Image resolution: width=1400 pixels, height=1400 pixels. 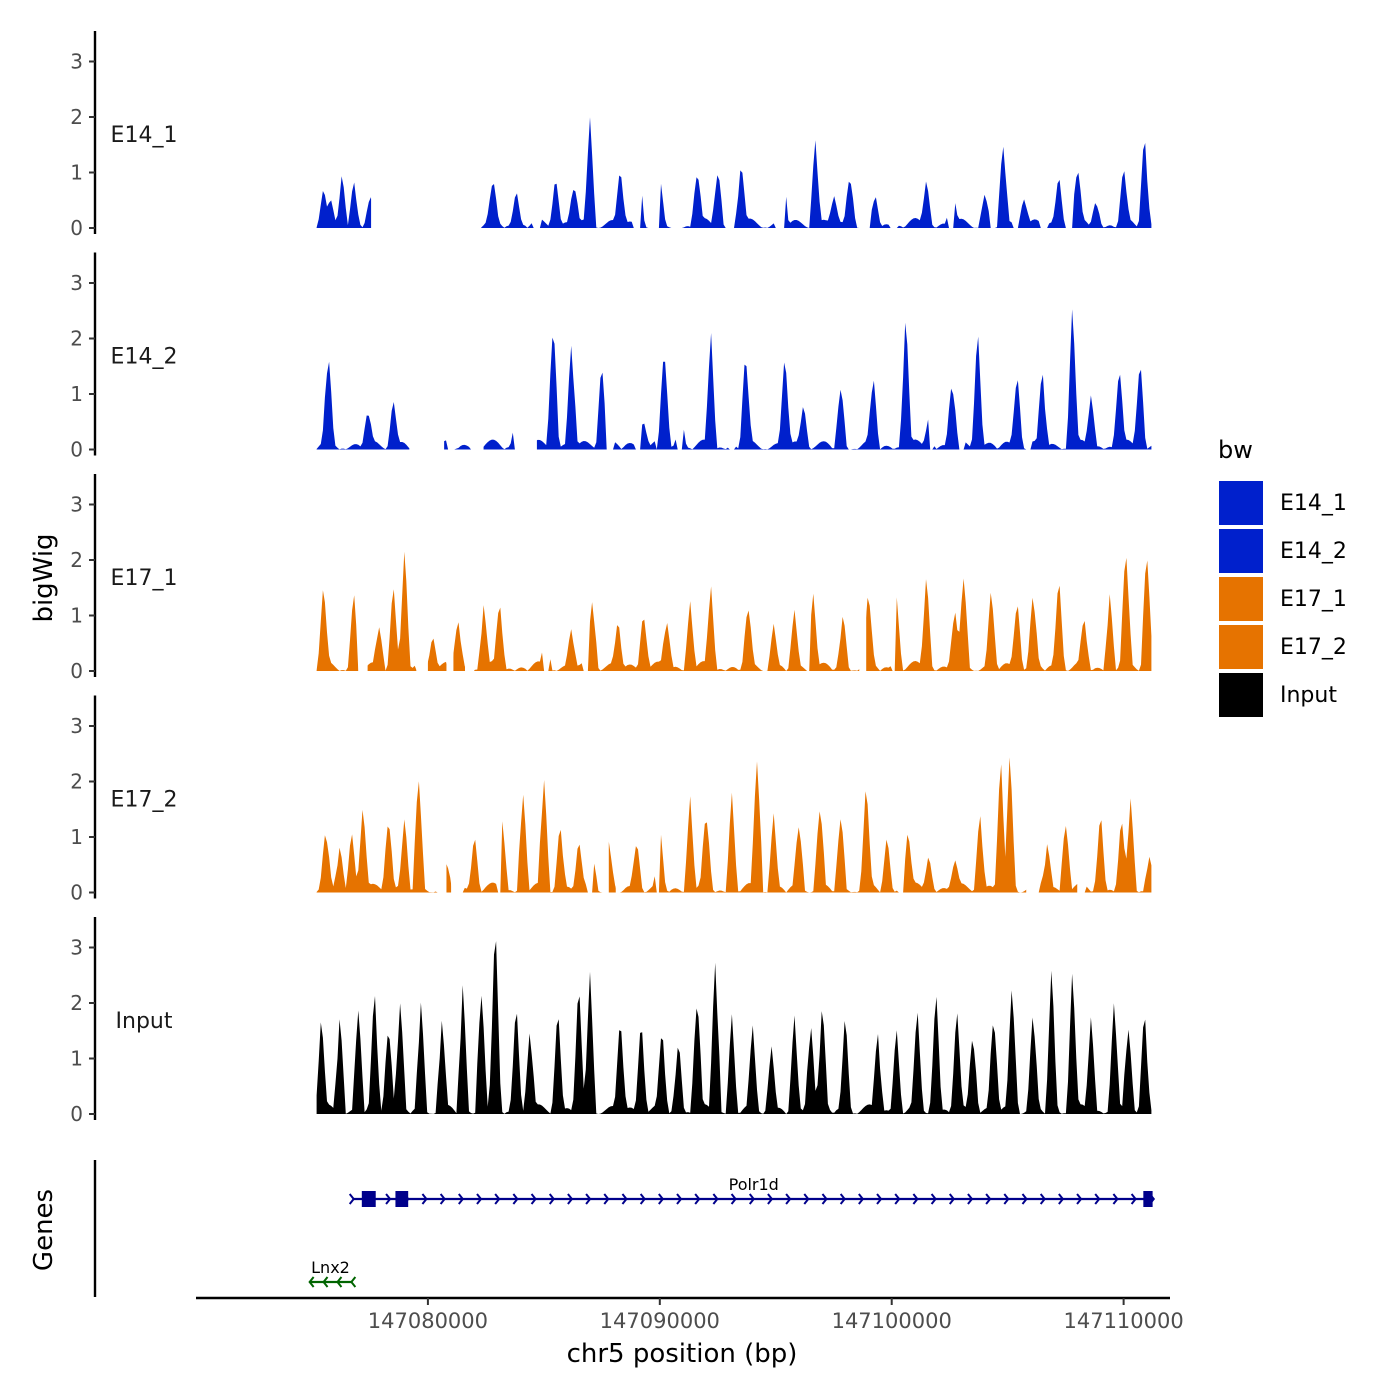 What do you see at coordinates (682, 1354) in the screenshot?
I see `x-axis-label: chr5 position (bp)` at bounding box center [682, 1354].